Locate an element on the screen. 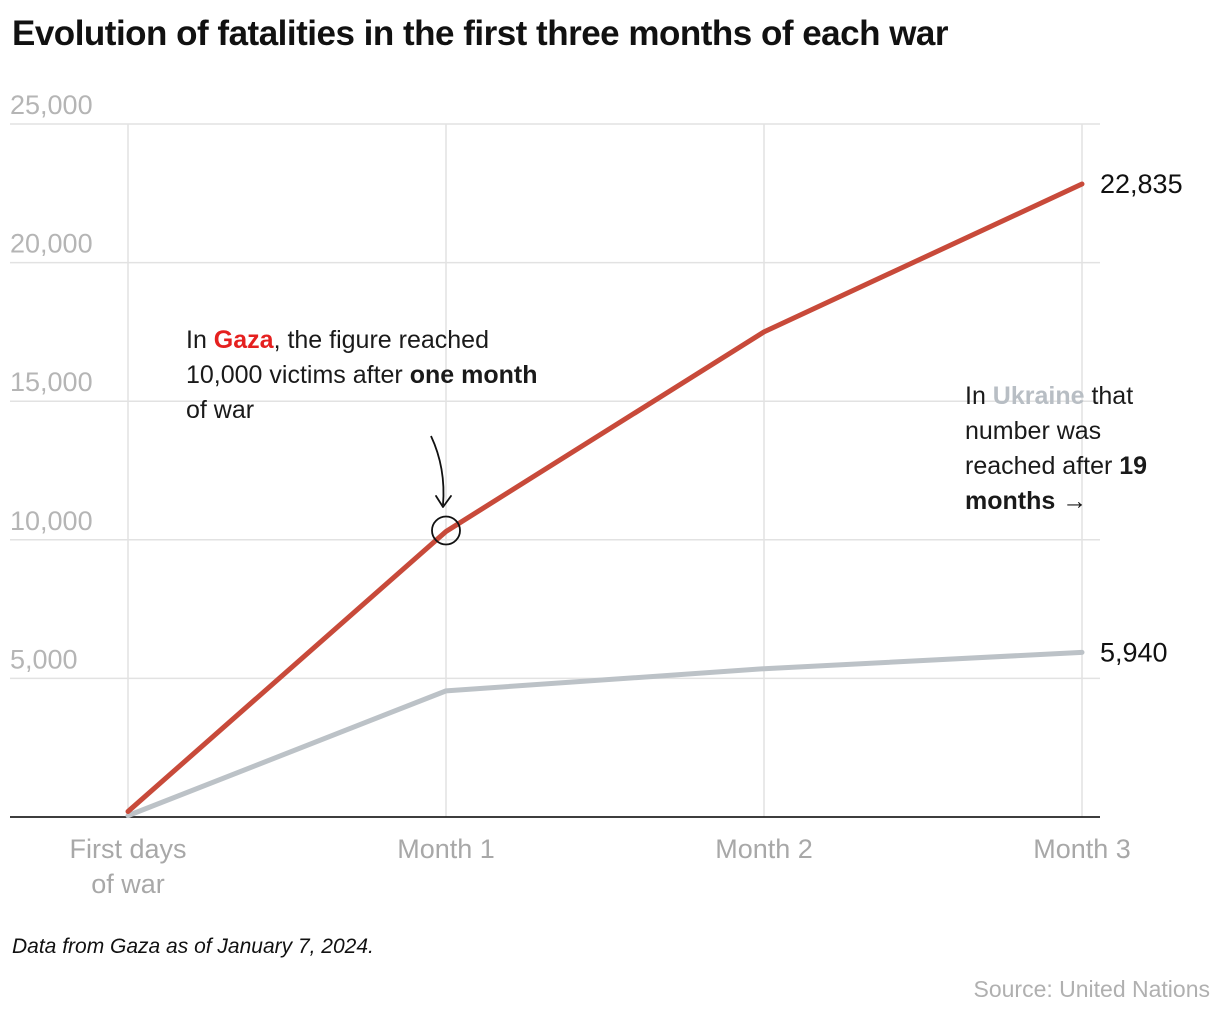 The height and width of the screenshot is (1020, 1220). gaza-annotation-line3: of war is located at coordinates (220, 410).